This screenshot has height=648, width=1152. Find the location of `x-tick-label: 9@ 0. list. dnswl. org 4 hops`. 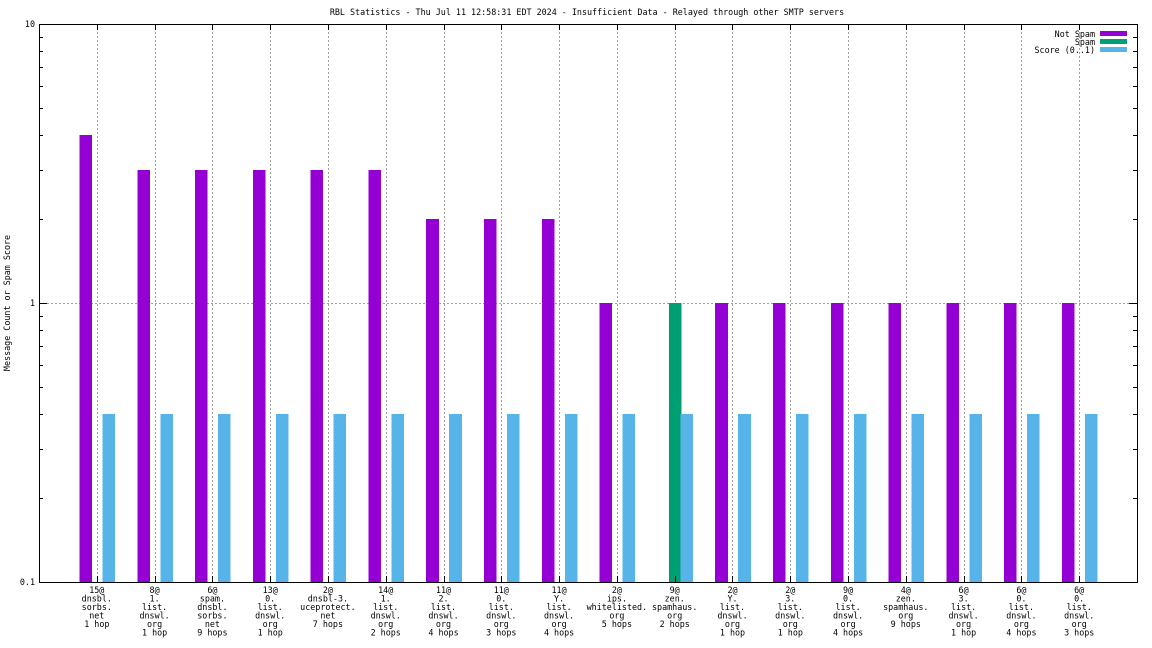

x-tick-label: 9@ 0. list. dnswl. org 4 hops is located at coordinates (848, 611).